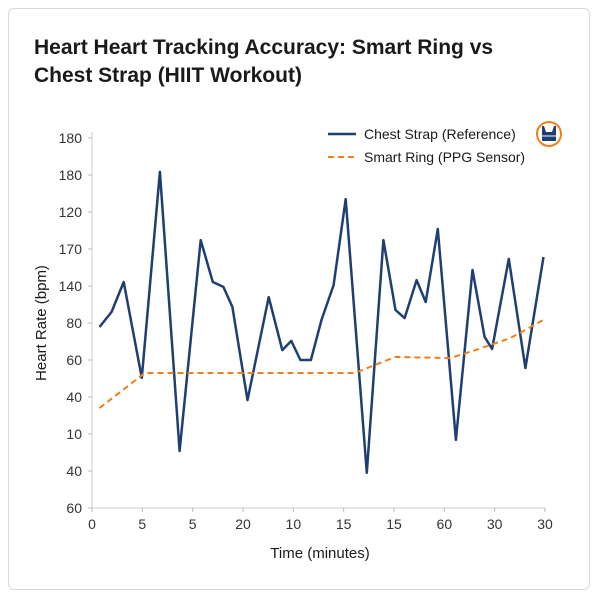 The image size is (600, 600). I want to click on sports-bra-icon, so click(549, 134).